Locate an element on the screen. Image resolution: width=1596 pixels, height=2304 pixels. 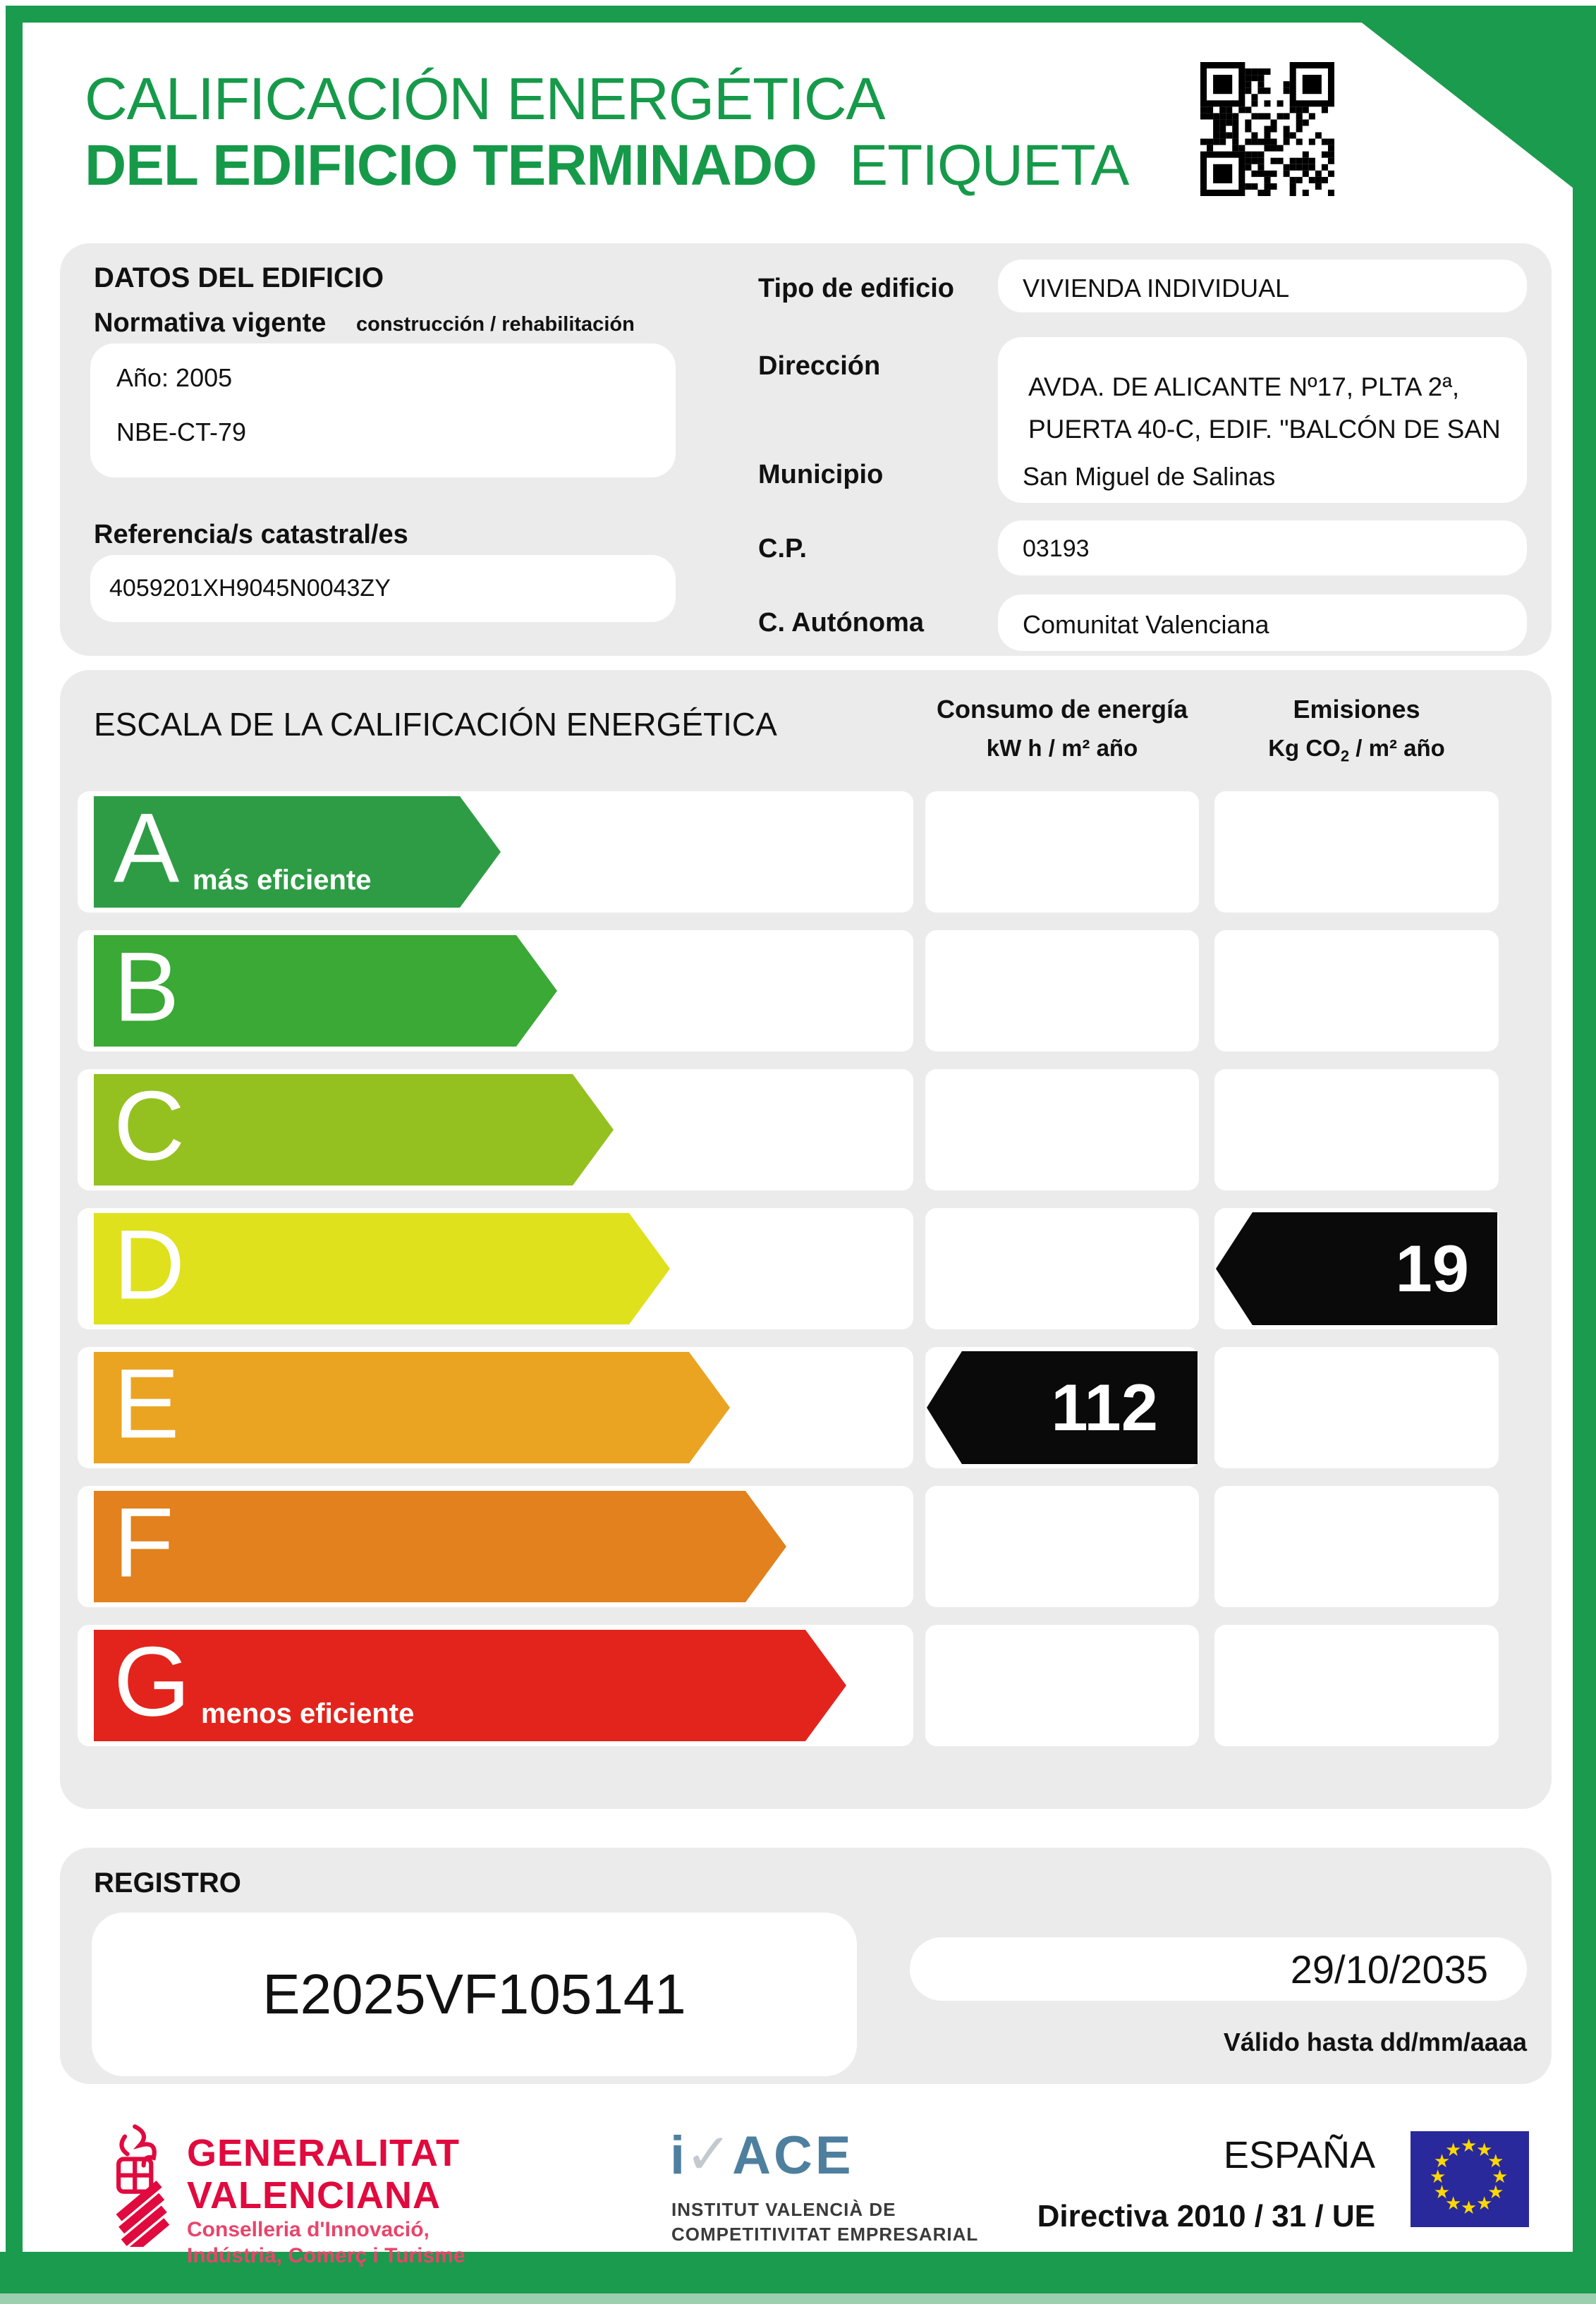
tipo-edificio-box is located at coordinates (1262, 286).